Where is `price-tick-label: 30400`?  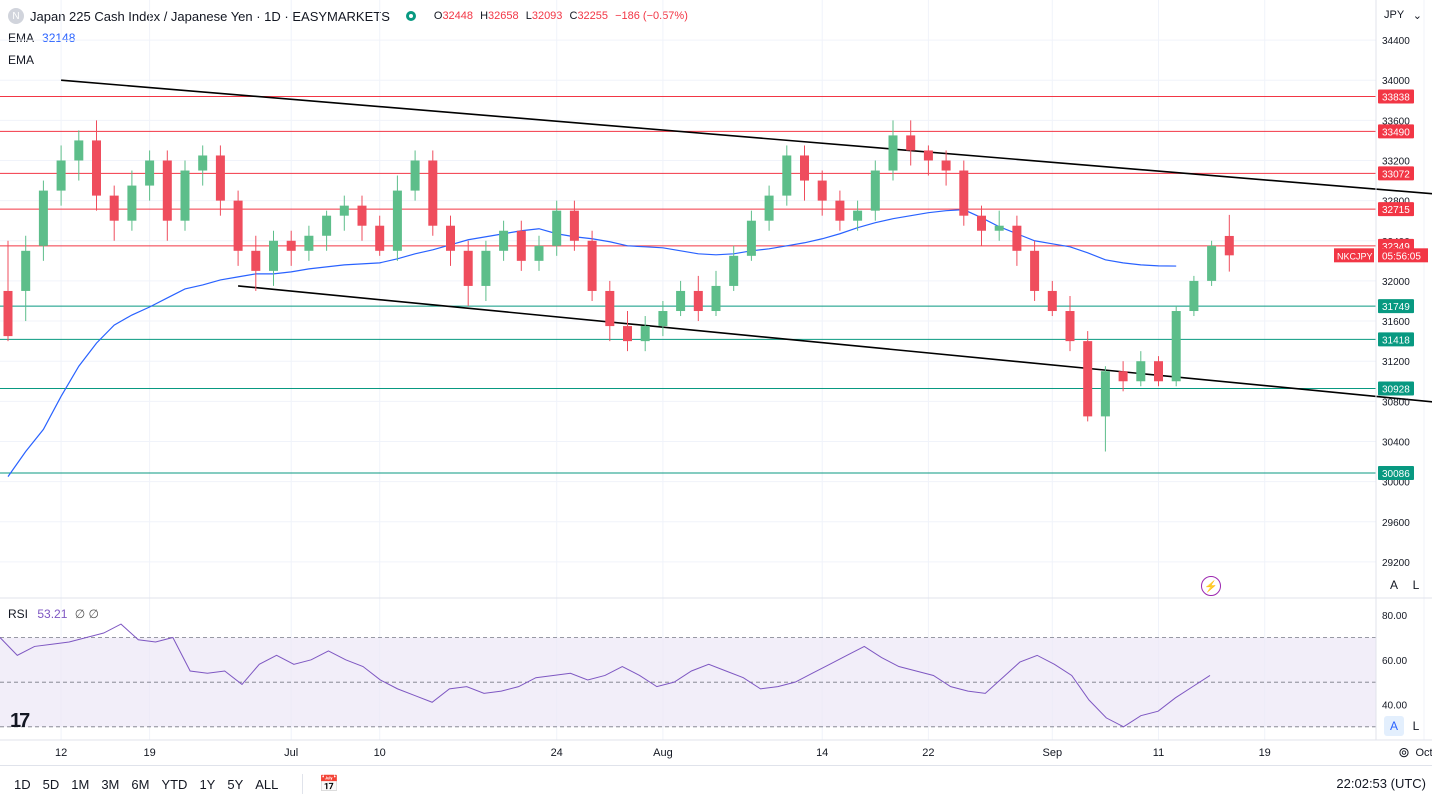 price-tick-label: 30400 is located at coordinates (1396, 442).